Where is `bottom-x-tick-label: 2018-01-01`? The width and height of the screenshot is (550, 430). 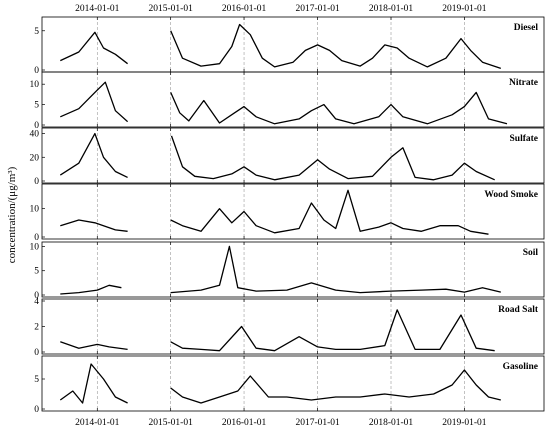
bottom-x-tick-label: 2018-01-01 is located at coordinates (391, 423).